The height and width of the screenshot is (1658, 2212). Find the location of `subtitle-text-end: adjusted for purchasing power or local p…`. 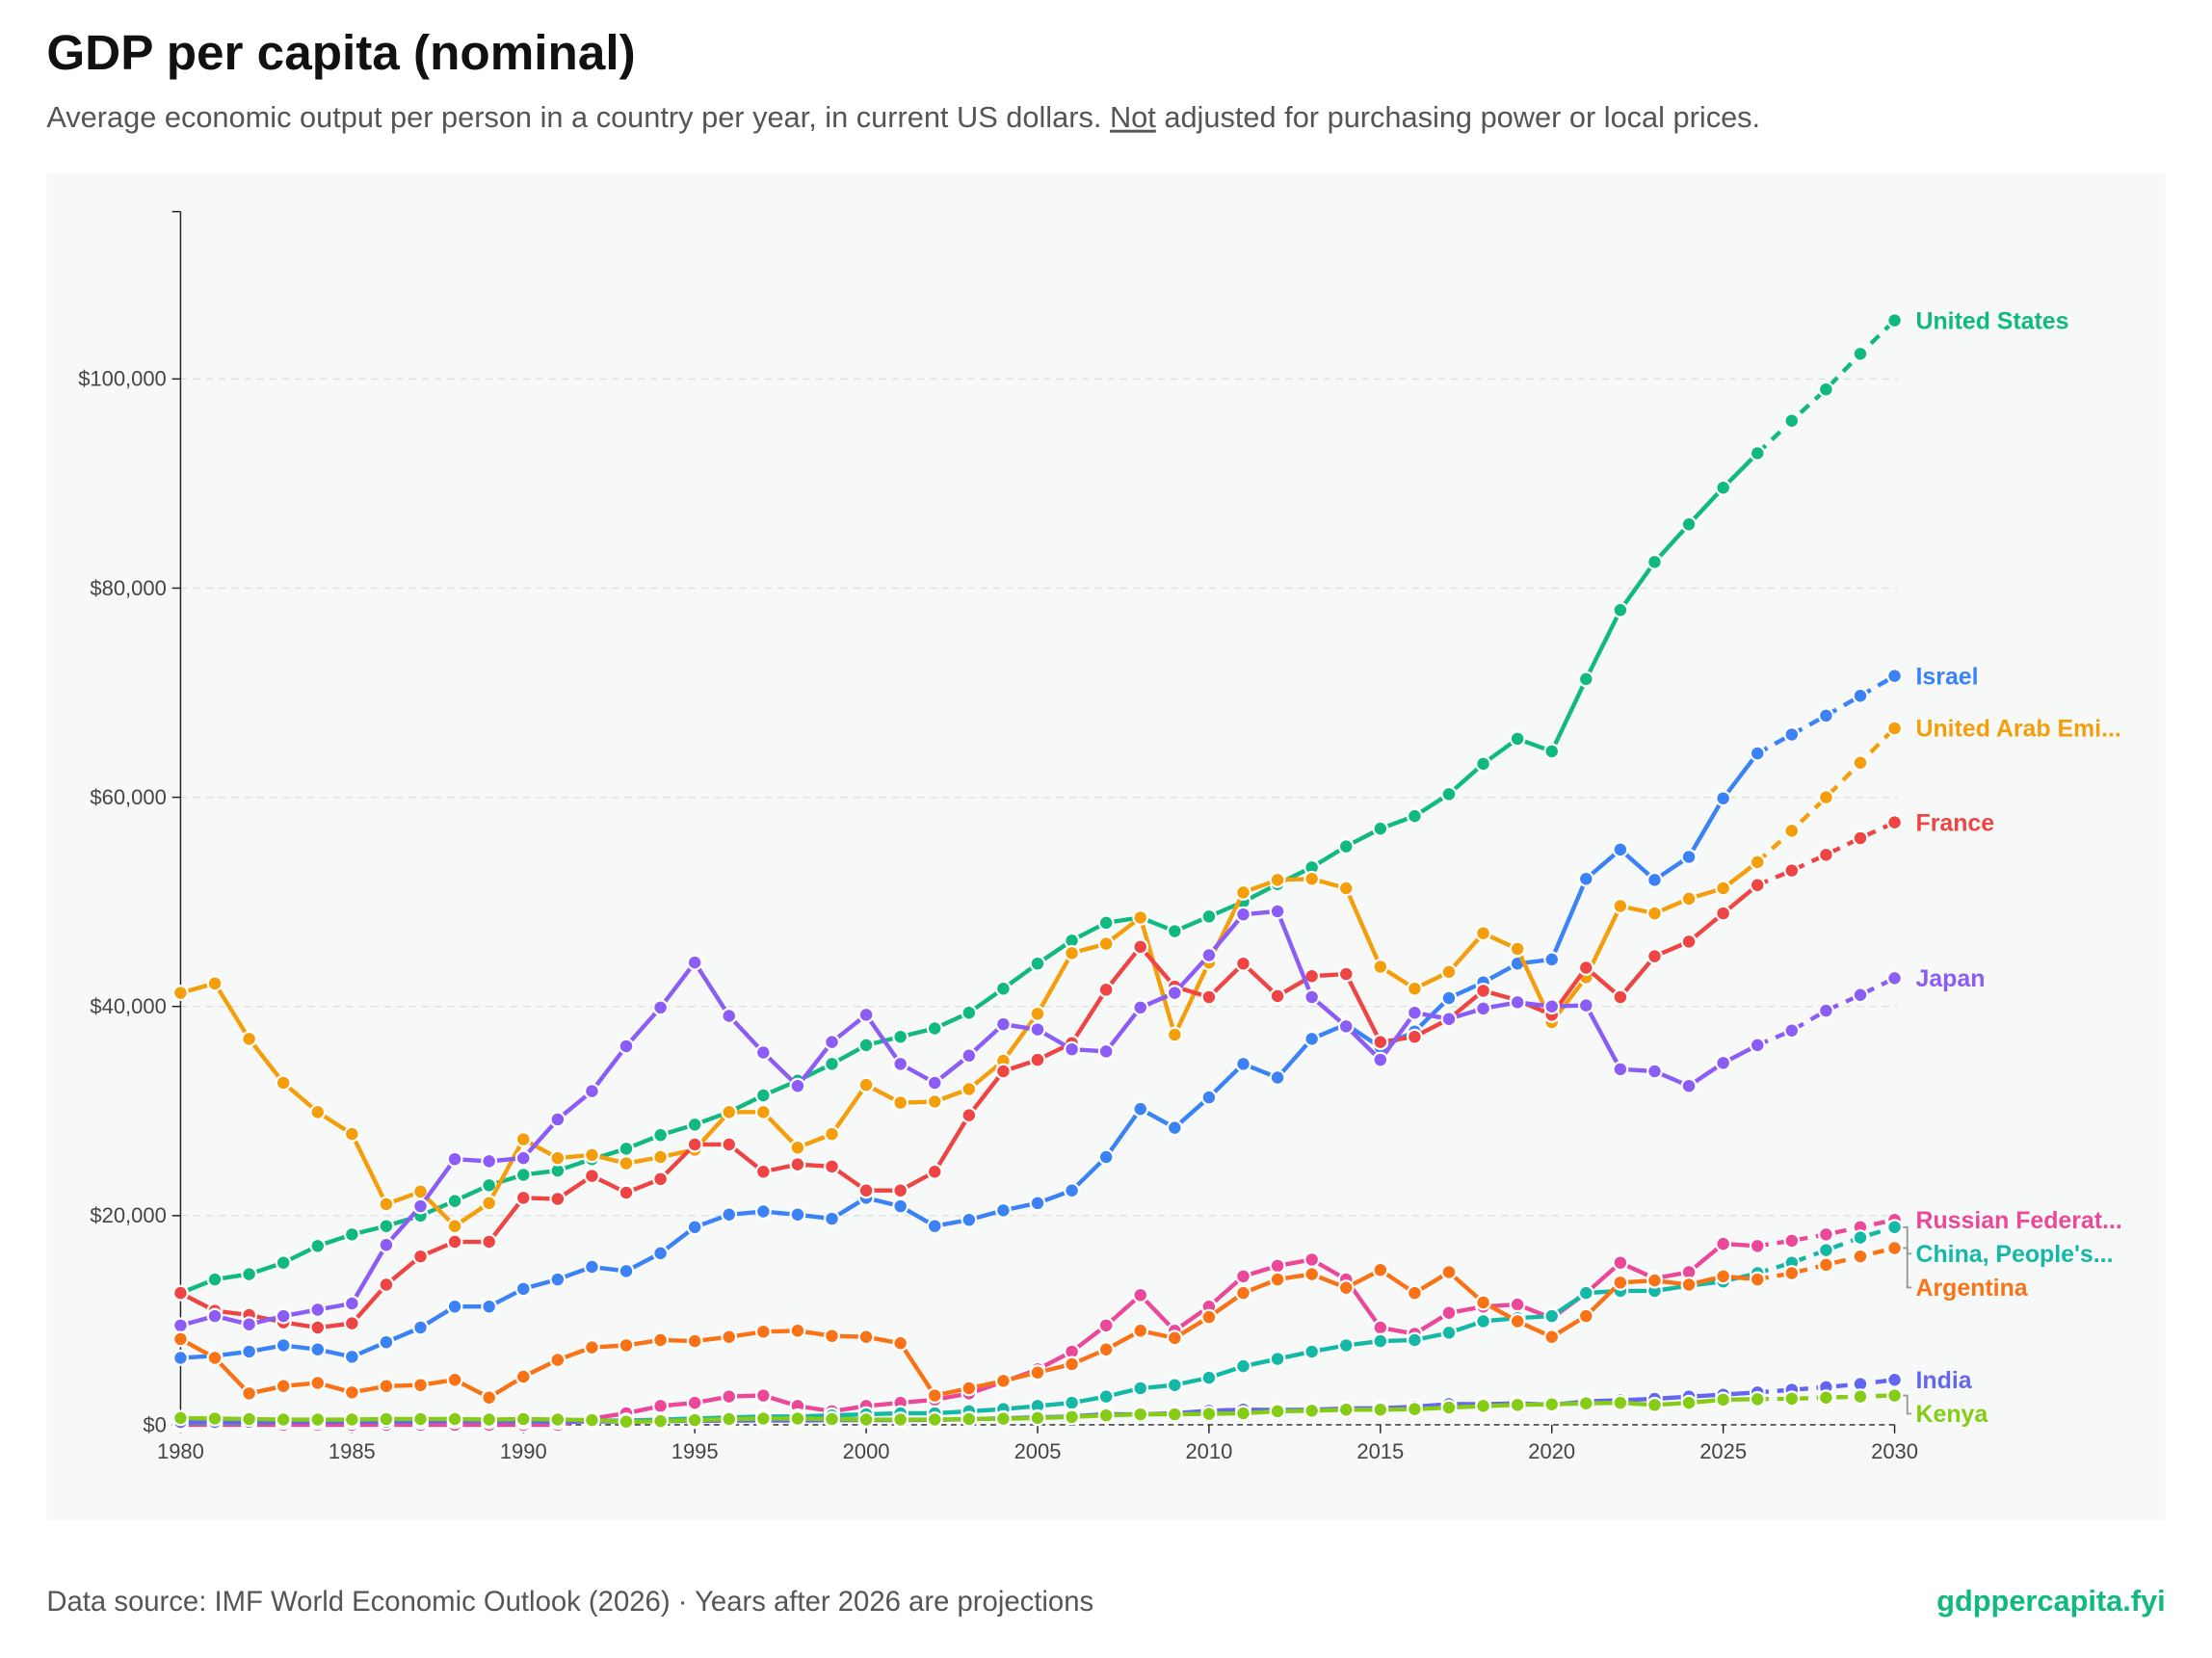

subtitle-text-end: adjusted for purchasing power or local p… is located at coordinates (1458, 118).